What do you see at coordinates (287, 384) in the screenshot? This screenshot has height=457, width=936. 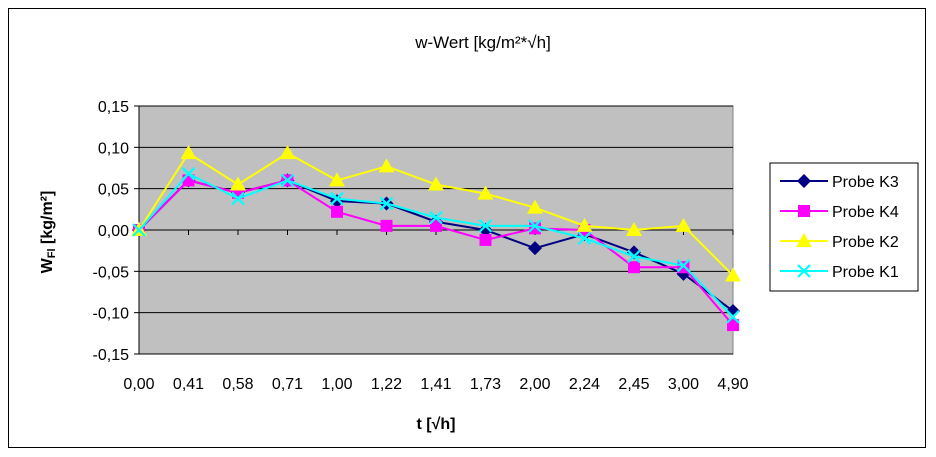 I see `x-tick-label: 0,71` at bounding box center [287, 384].